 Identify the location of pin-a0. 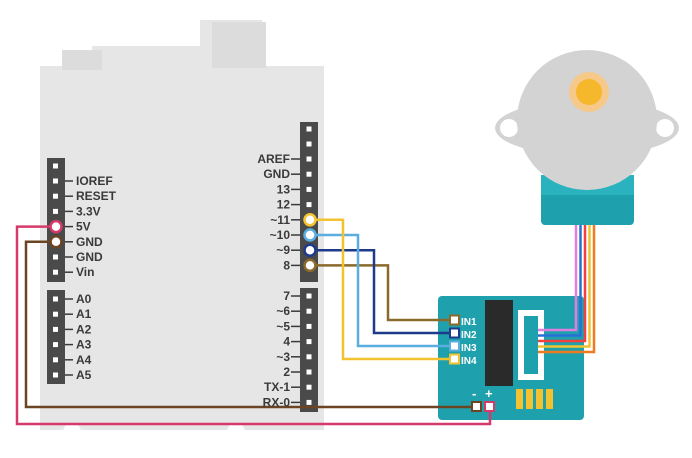
(55, 299).